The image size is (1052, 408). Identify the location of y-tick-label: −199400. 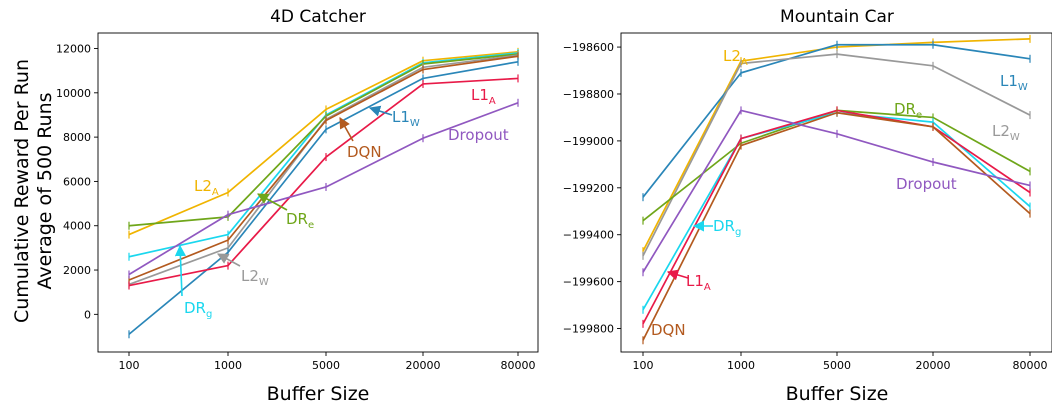
(588, 235).